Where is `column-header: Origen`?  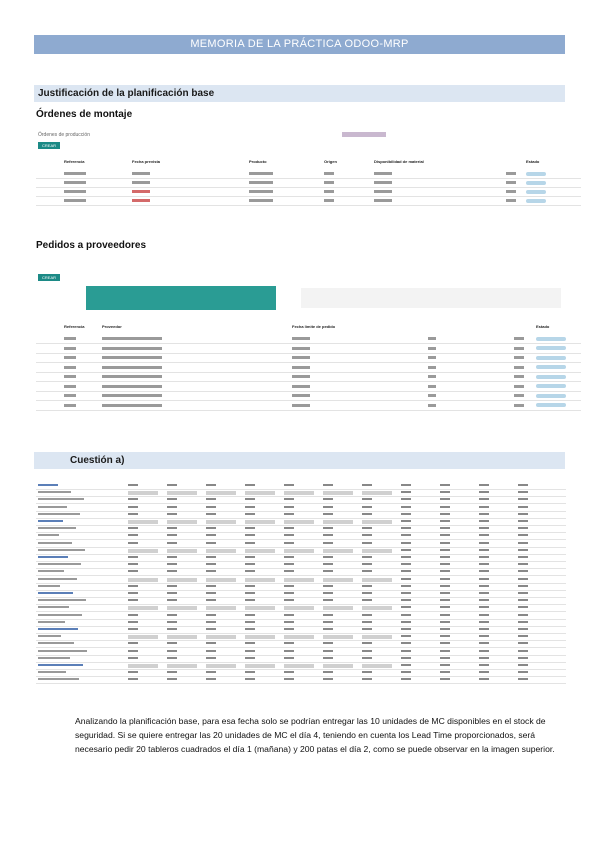 column-header: Origen is located at coordinates (330, 161).